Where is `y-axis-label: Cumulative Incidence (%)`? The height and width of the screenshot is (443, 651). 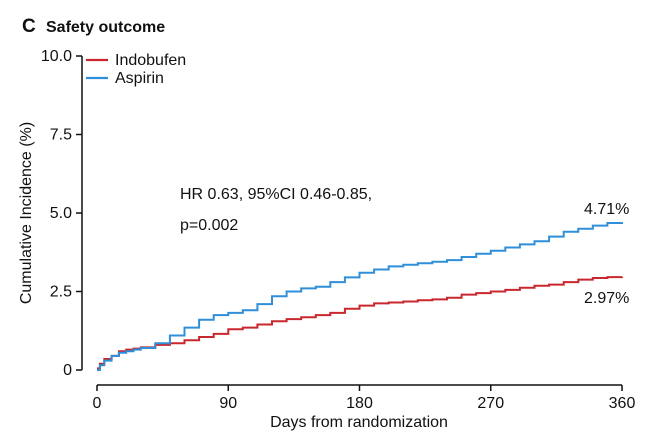 y-axis-label: Cumulative Incidence (%) is located at coordinates (26, 213).